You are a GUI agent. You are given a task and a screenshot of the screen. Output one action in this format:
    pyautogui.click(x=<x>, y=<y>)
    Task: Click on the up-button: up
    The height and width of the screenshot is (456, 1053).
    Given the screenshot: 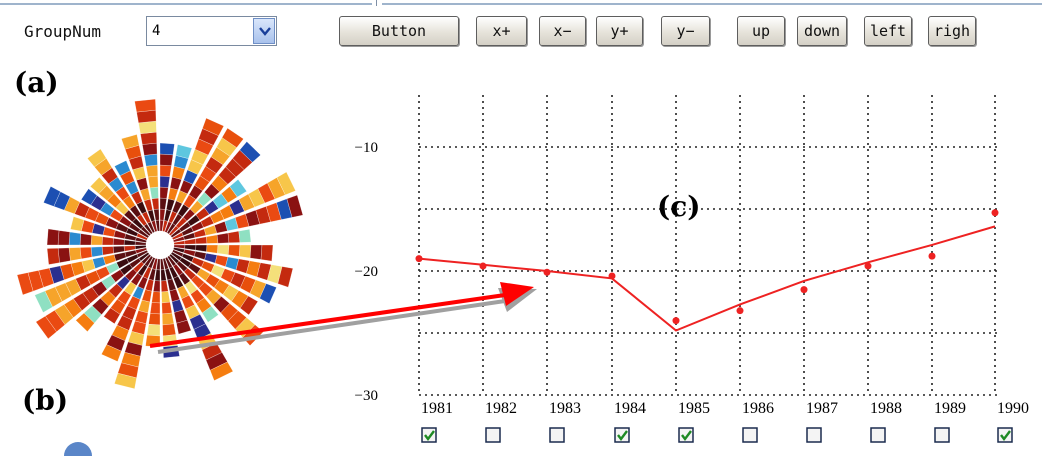 What is the action you would take?
    pyautogui.click(x=761, y=31)
    